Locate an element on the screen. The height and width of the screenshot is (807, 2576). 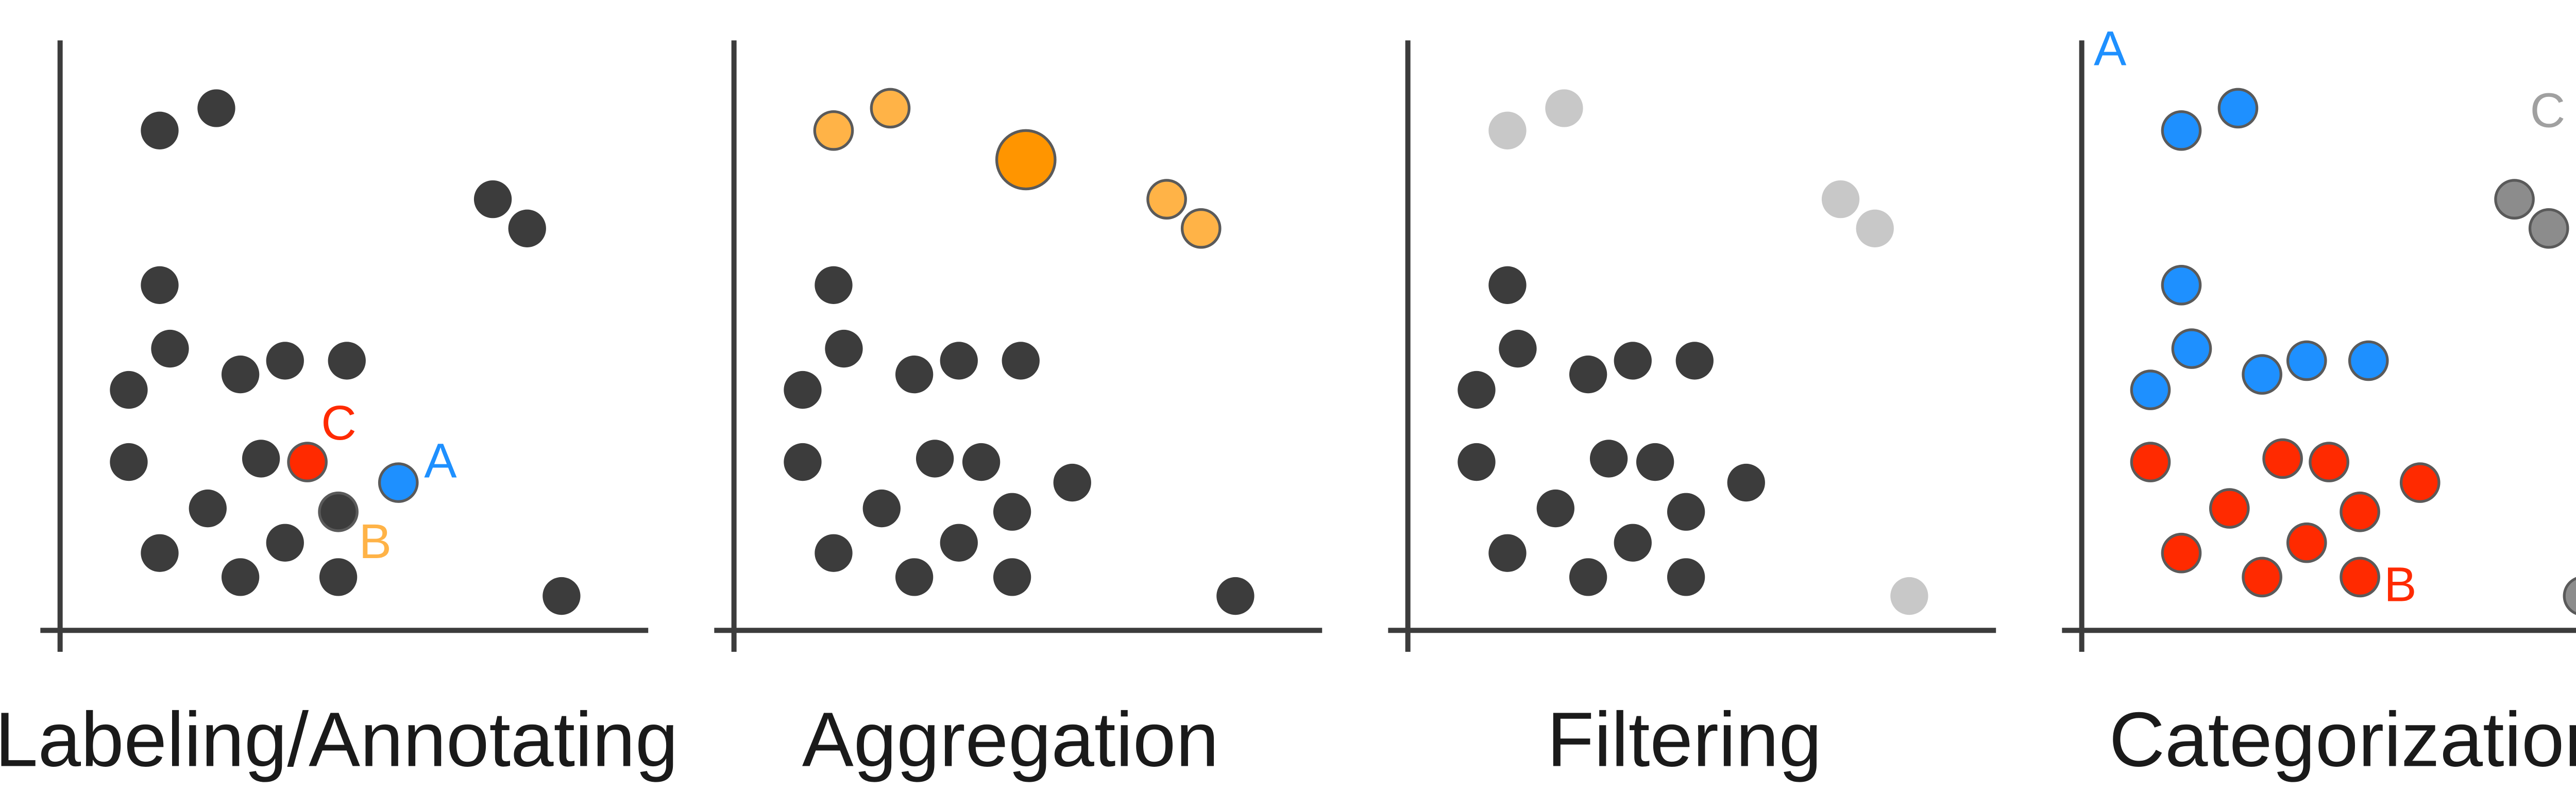
panel-title: Aggregation is located at coordinates (1010, 740).